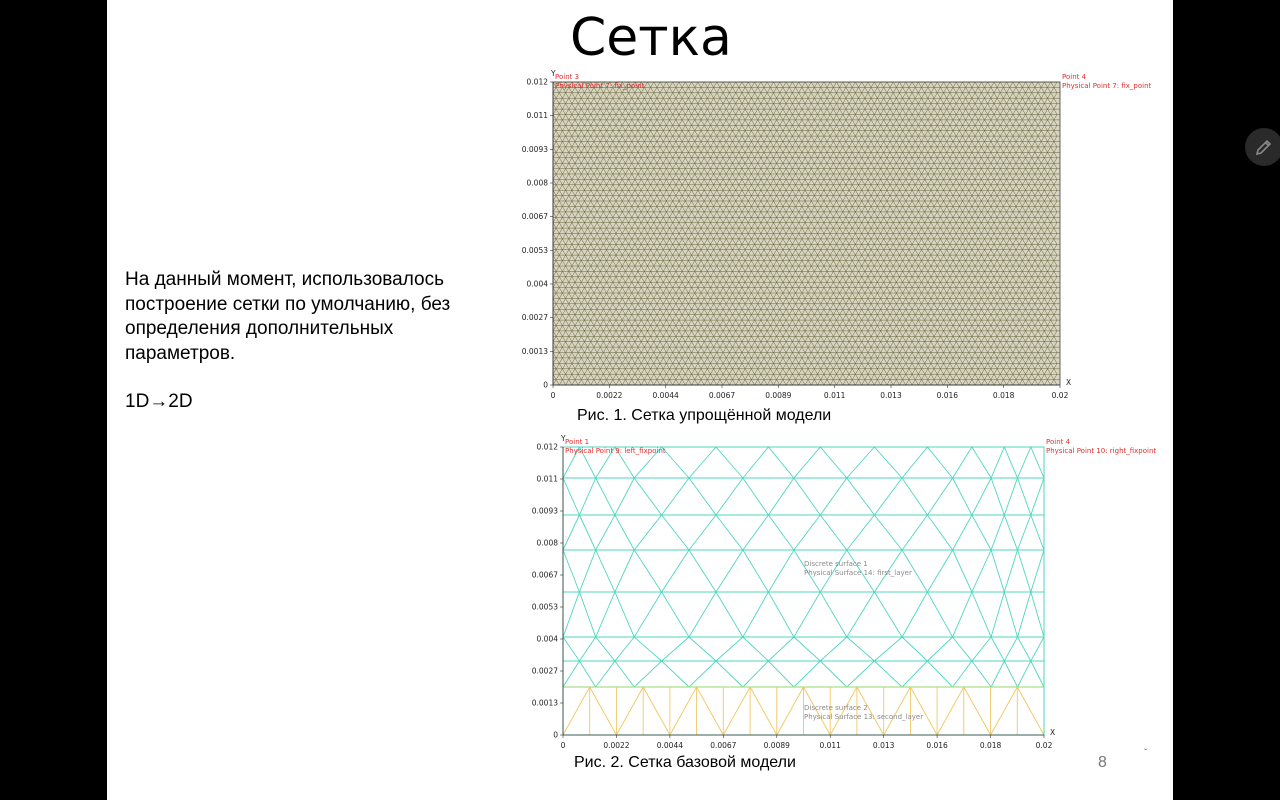  I want to click on fig2-x-tick-label: 0.0022, so click(616, 745).